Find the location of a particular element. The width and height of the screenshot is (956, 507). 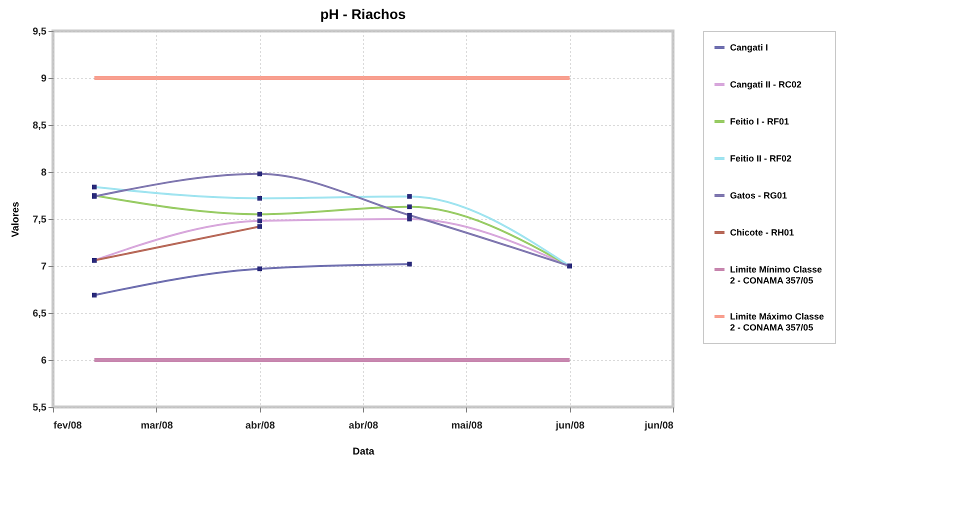

x-tick-label: fev/08 is located at coordinates (68, 426).